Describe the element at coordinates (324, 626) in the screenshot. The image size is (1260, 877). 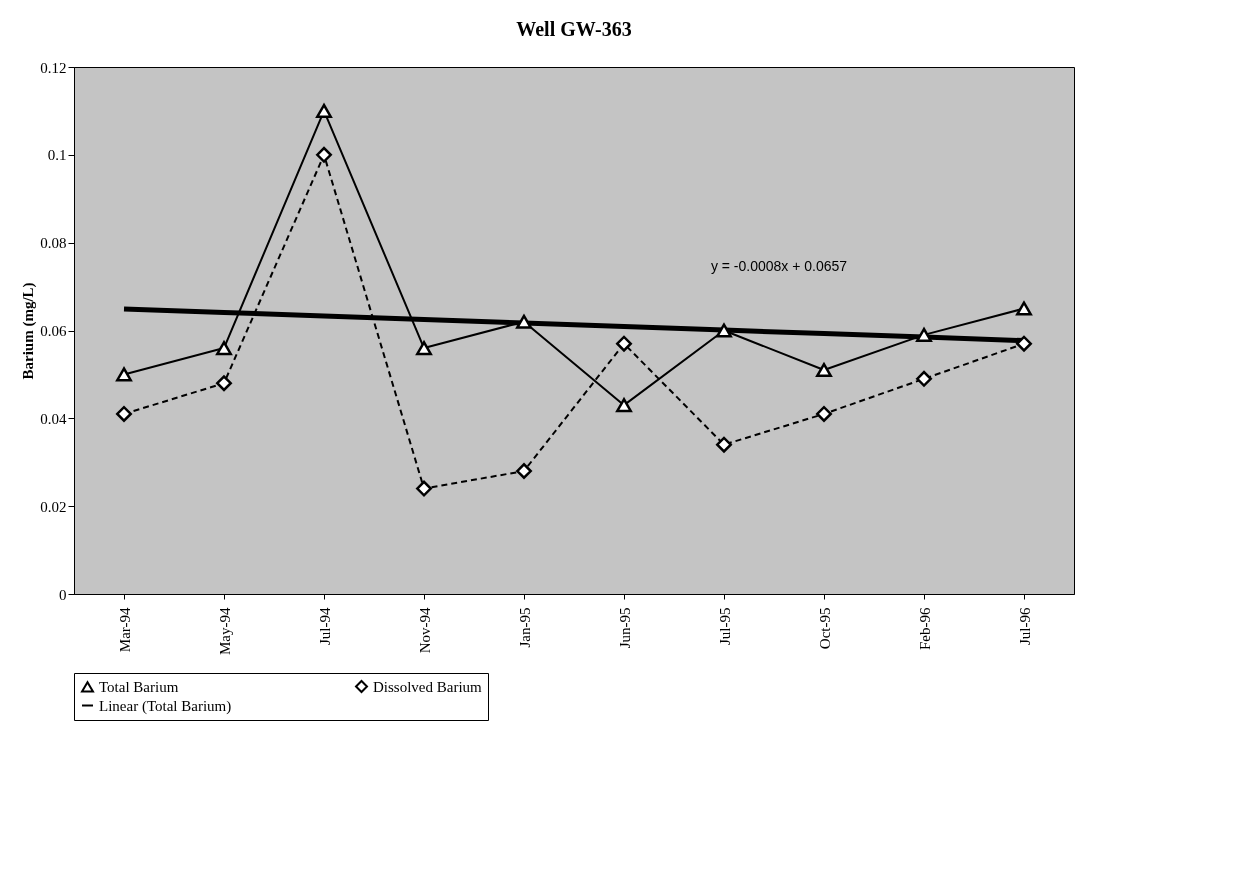
I see `x-tick-label: Jul-94` at that location.